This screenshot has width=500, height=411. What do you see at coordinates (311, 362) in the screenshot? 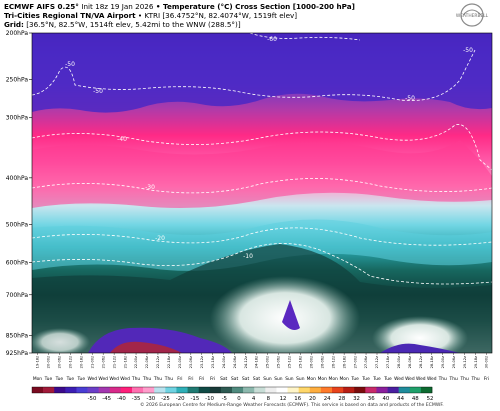
I see `x-date-label: 26-00z` at bounding box center [311, 362].